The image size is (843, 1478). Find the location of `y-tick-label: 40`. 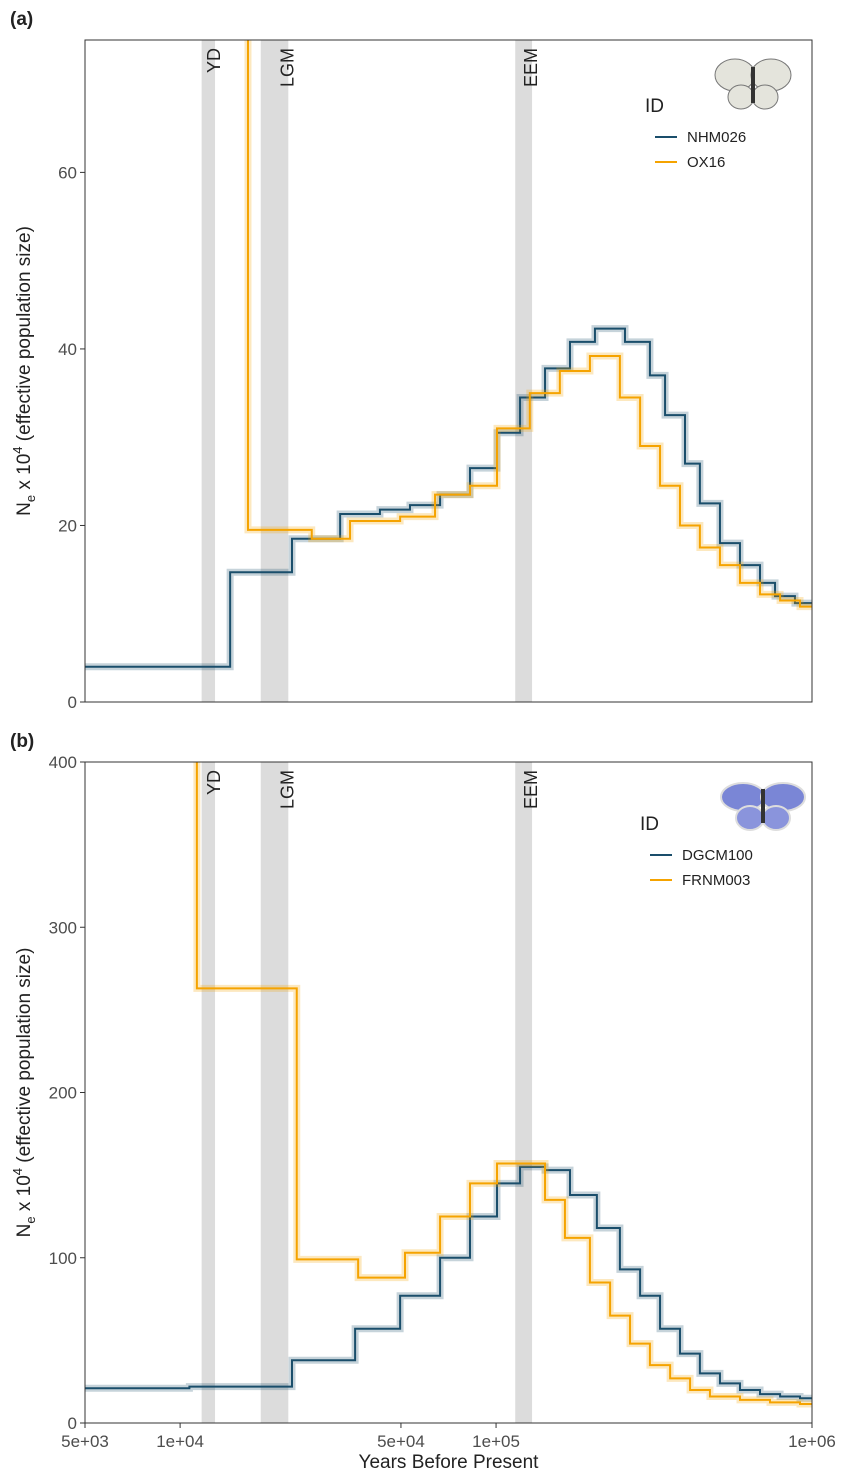

y-tick-label: 40 is located at coordinates (67, 349).